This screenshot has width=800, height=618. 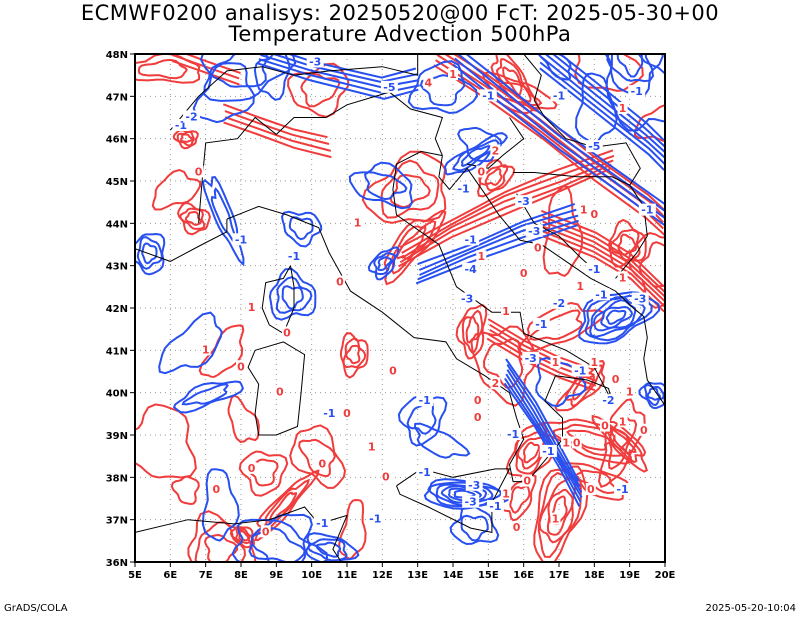 What do you see at coordinates (750, 608) in the screenshot?
I see `generation-timestamp: 2025-05-20-10:04` at bounding box center [750, 608].